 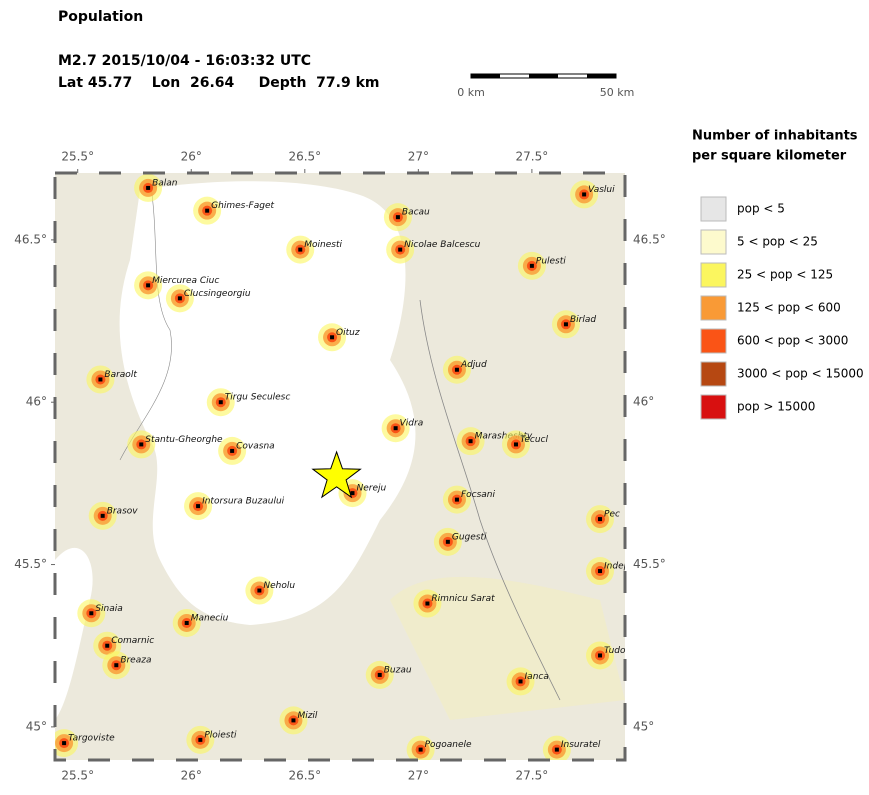 What do you see at coordinates (537, 677) in the screenshot?
I see `city-label: Ianca` at bounding box center [537, 677].